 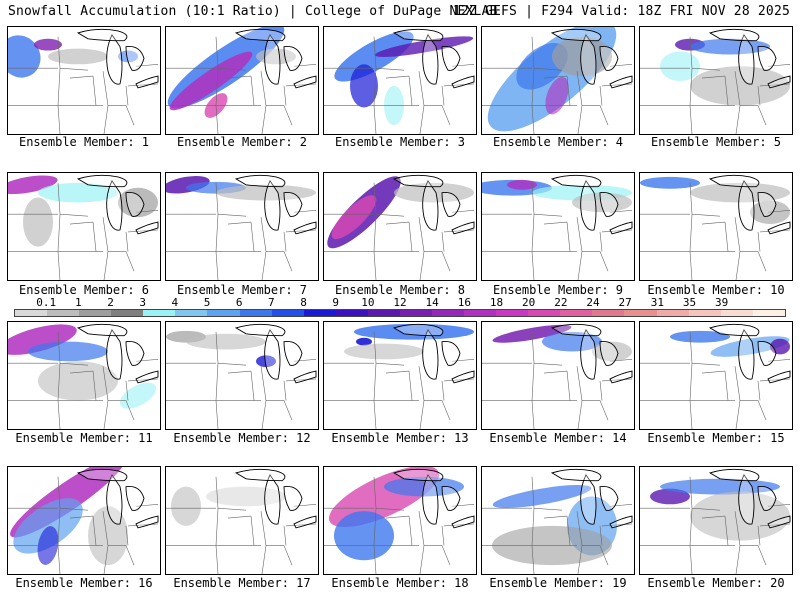 I want to click on colorbar-label: 35, so click(x=689, y=302).